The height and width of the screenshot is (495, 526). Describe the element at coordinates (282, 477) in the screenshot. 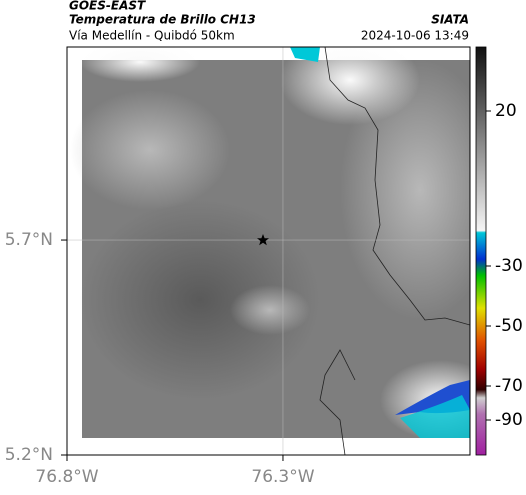

I see `x-tick-label: 76.3°W` at that location.